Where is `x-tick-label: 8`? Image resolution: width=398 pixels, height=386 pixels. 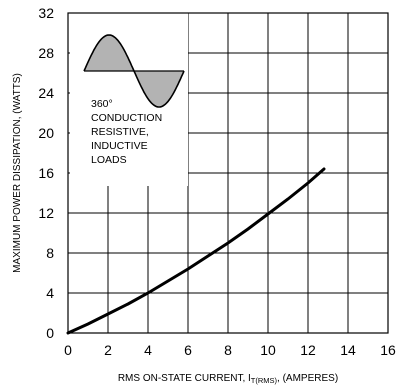 x-tick-label: 8 is located at coordinates (228, 350).